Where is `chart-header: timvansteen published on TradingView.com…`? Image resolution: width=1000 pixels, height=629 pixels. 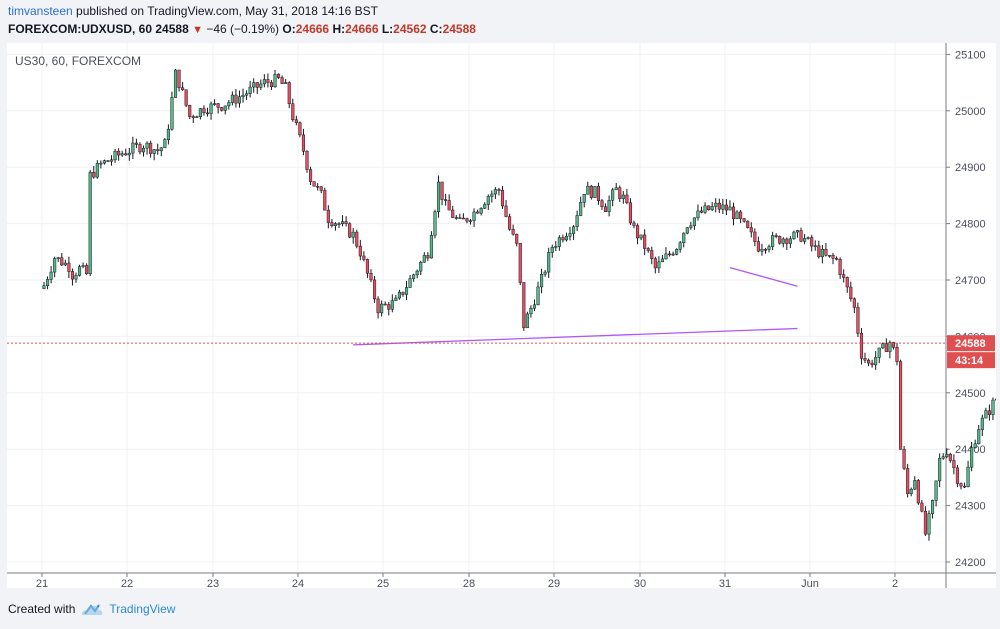 chart-header: timvansteen published on TradingView.com… is located at coordinates (500, 21).